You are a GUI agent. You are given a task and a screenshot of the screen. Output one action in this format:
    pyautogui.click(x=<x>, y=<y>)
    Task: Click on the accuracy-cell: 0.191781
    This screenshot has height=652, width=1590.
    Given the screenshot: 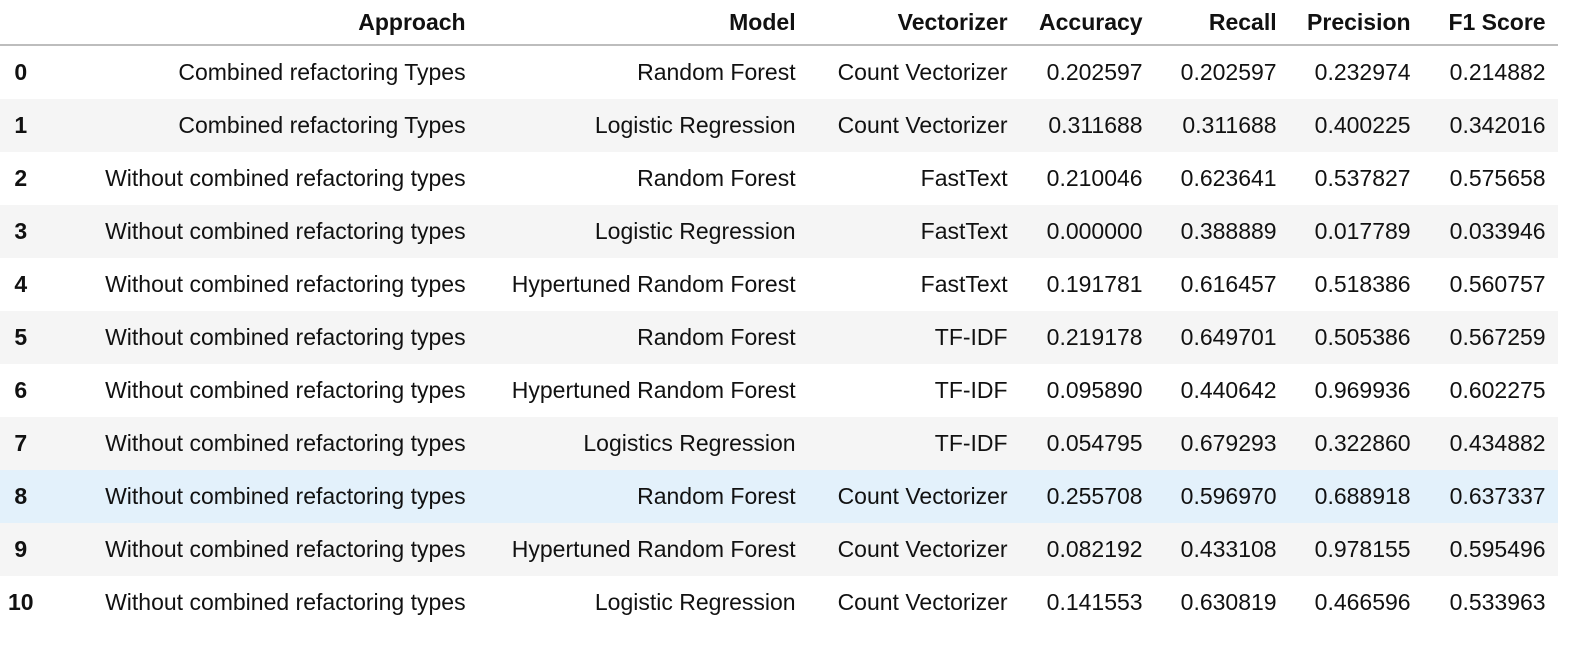 What is the action you would take?
    pyautogui.click(x=1094, y=284)
    